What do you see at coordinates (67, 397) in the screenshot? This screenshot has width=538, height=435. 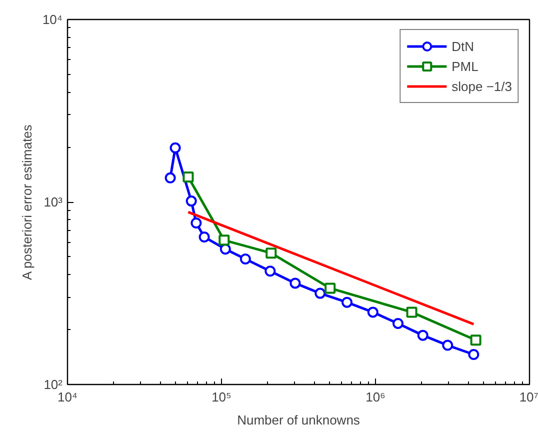 I see `x-tick-label: 10⁴` at bounding box center [67, 397].